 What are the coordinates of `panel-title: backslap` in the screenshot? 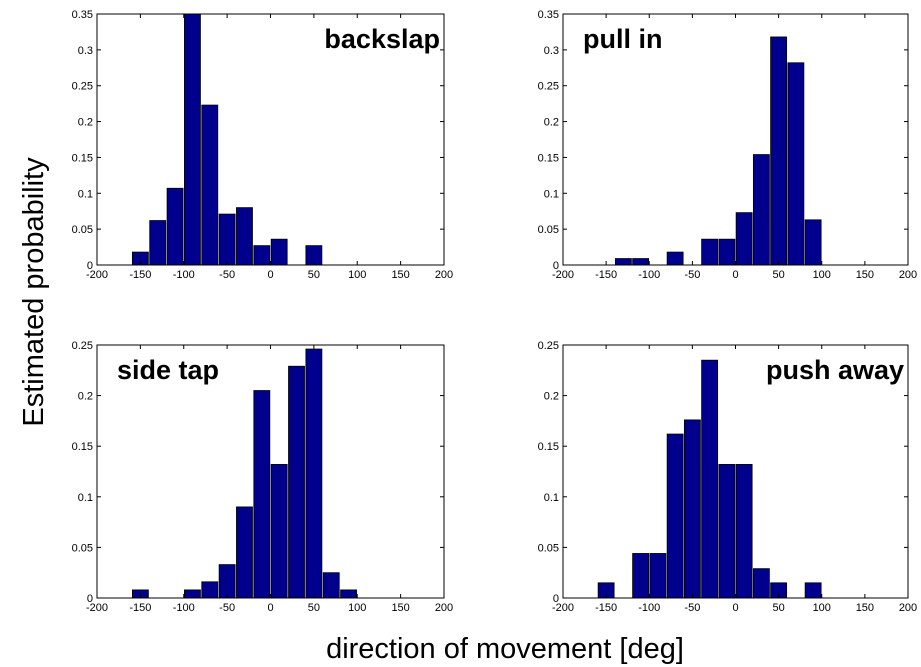 It's located at (382, 39).